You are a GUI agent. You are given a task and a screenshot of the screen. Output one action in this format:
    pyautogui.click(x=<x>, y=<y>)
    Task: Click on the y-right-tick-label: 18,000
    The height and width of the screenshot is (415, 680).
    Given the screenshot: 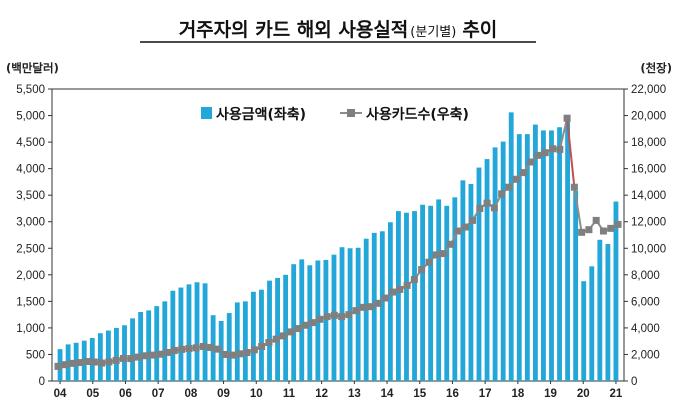 What is the action you would take?
    pyautogui.click(x=648, y=143)
    